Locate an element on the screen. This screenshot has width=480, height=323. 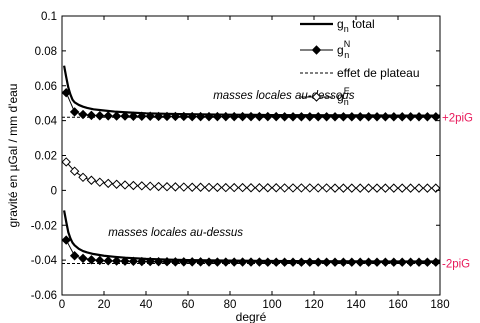
x-tick-label-2: 40 is located at coordinates (146, 305).